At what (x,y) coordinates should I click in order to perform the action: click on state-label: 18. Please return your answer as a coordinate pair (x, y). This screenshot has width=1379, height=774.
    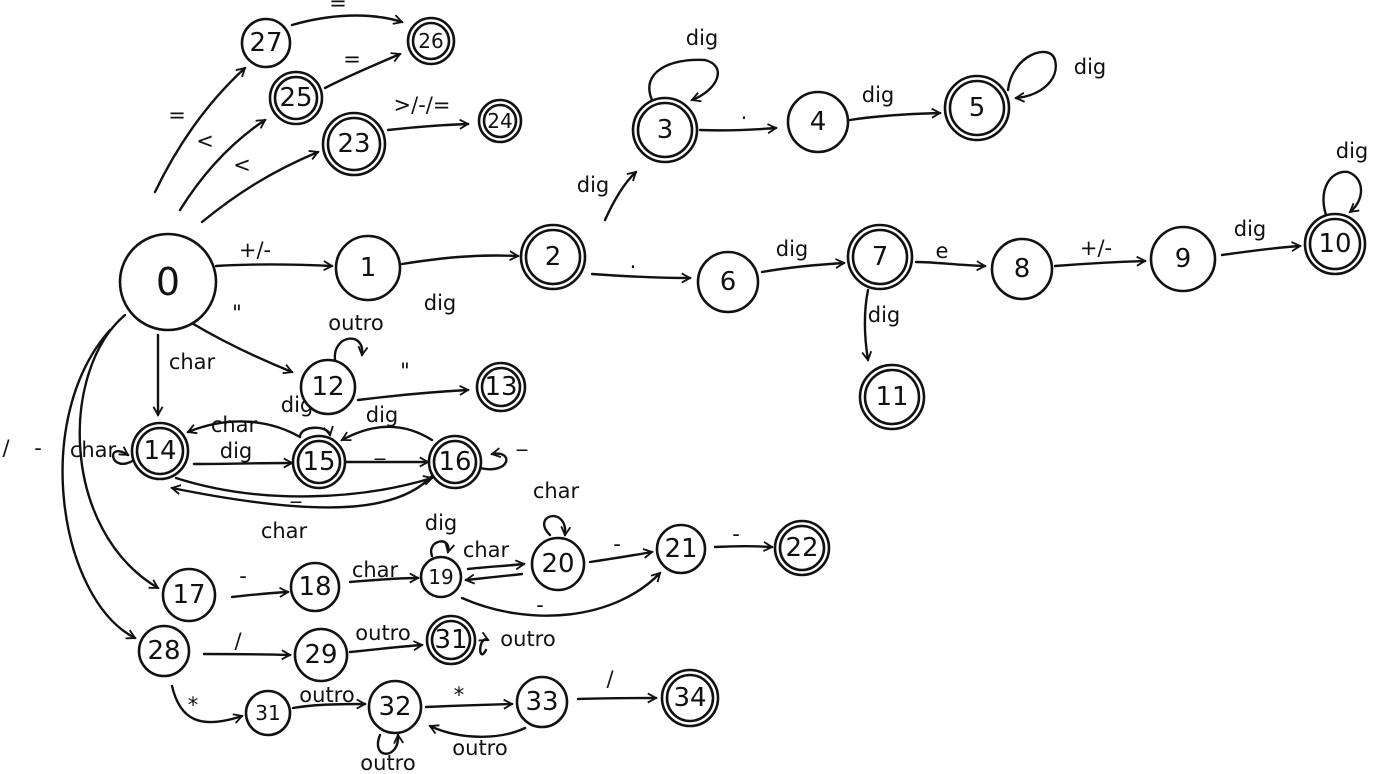
    Looking at the image, I should click on (314, 587).